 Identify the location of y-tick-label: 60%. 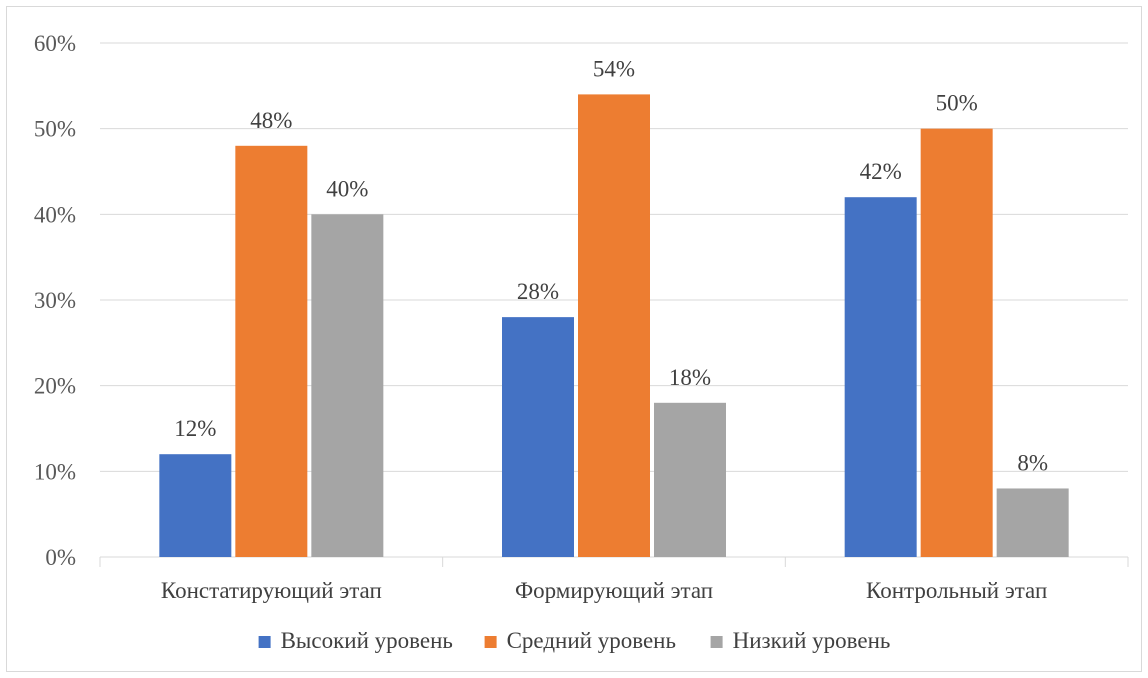
(55, 43).